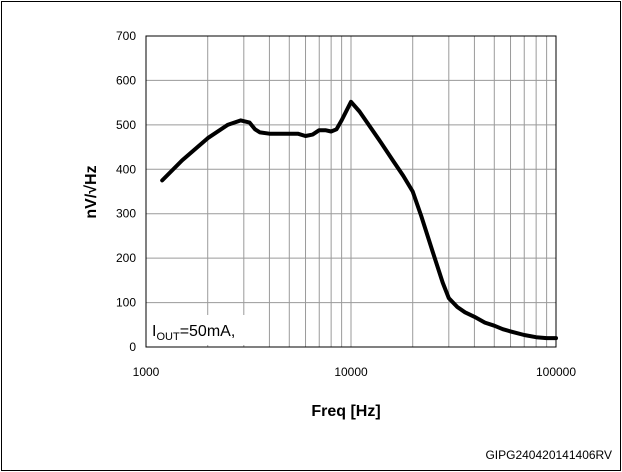 This screenshot has width=622, height=472. I want to click on current-annotation: IOUT=50mA,, so click(193, 333).